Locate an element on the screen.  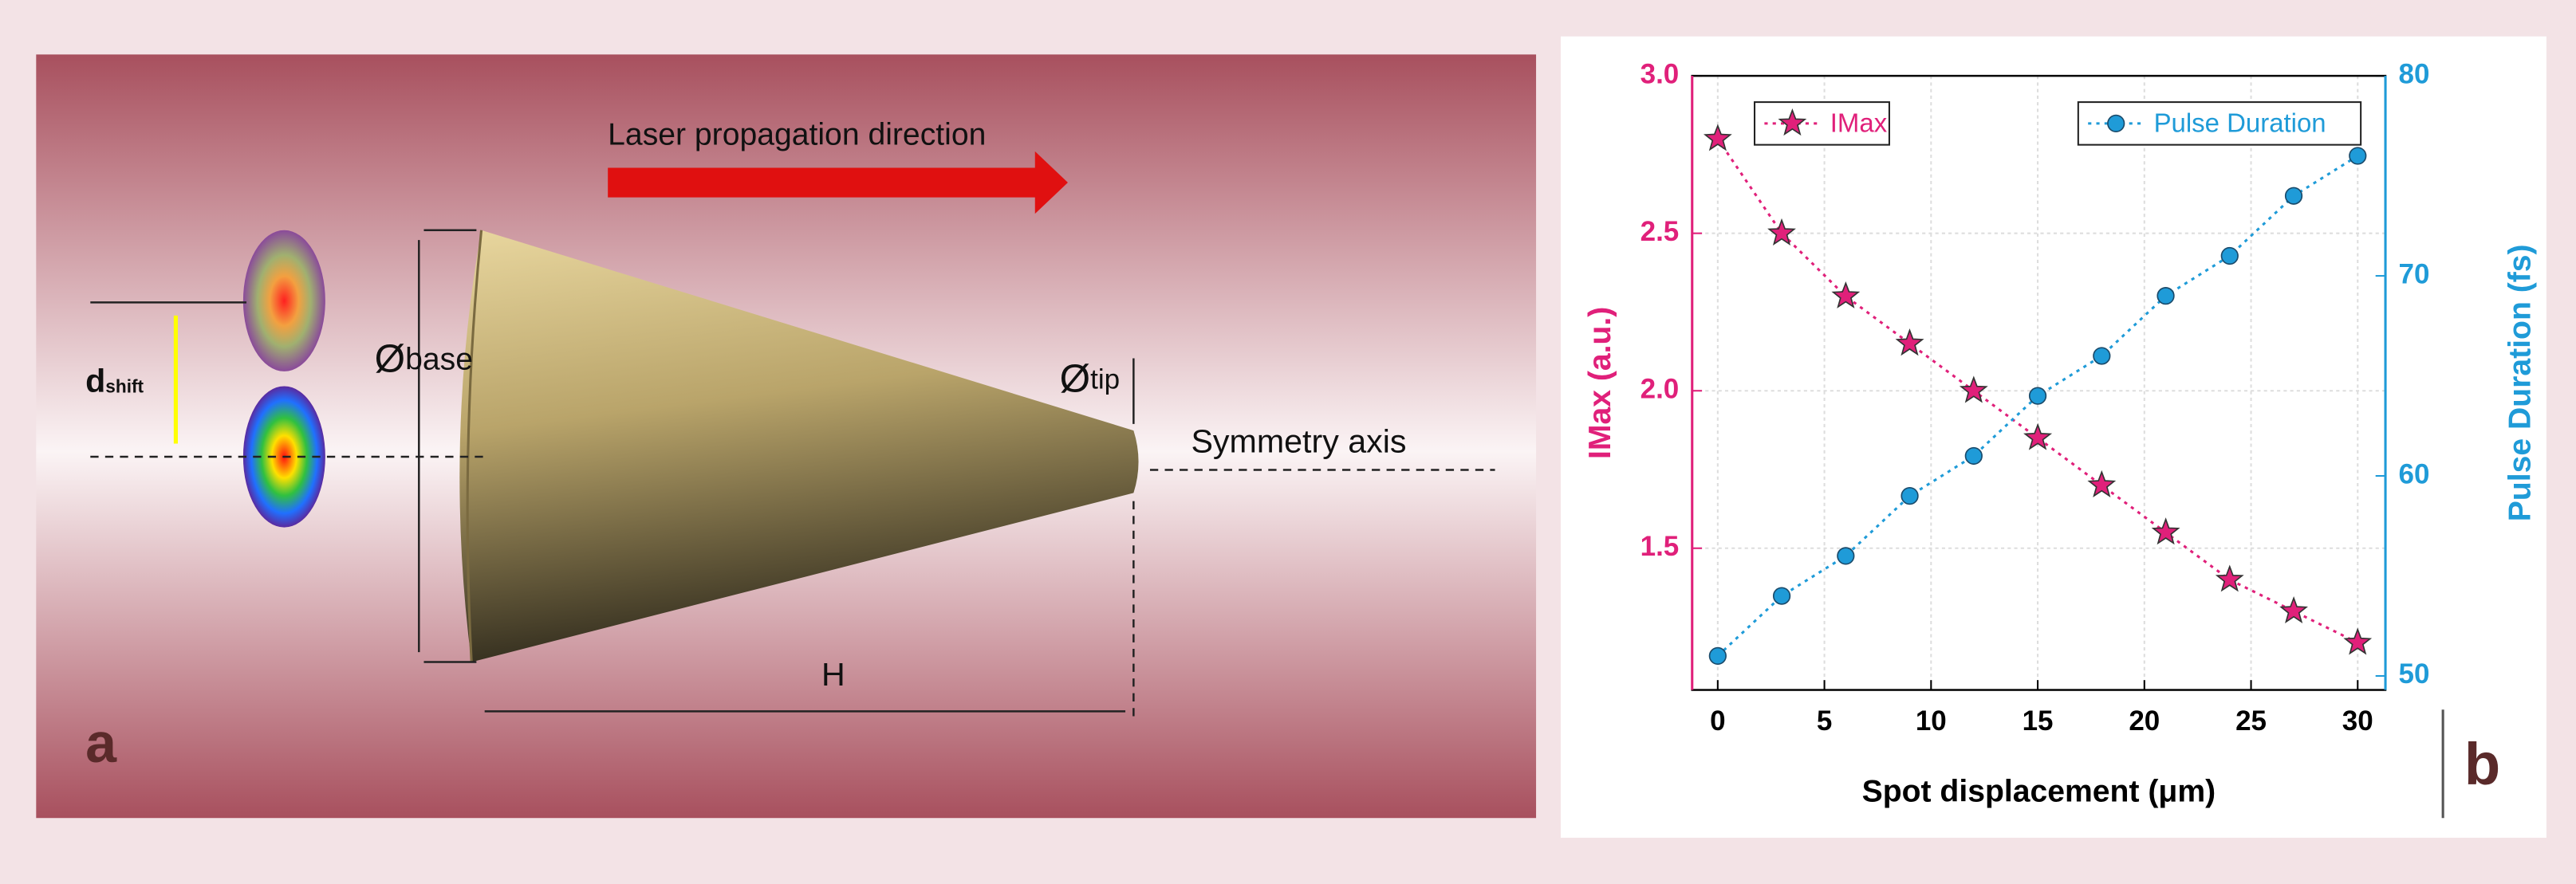
x-tick-label: 5 is located at coordinates (1824, 721).